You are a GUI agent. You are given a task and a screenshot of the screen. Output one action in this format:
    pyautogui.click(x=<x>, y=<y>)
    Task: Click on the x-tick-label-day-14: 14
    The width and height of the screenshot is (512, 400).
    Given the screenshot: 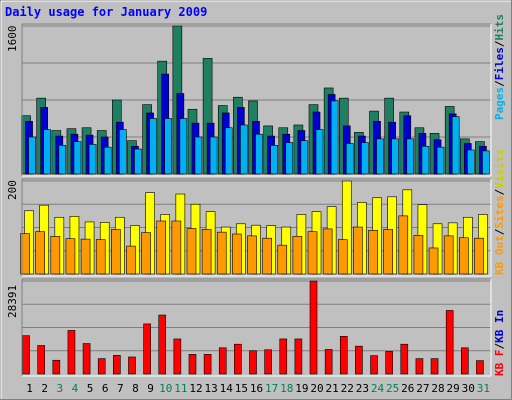 What is the action you would take?
    pyautogui.click(x=227, y=388)
    